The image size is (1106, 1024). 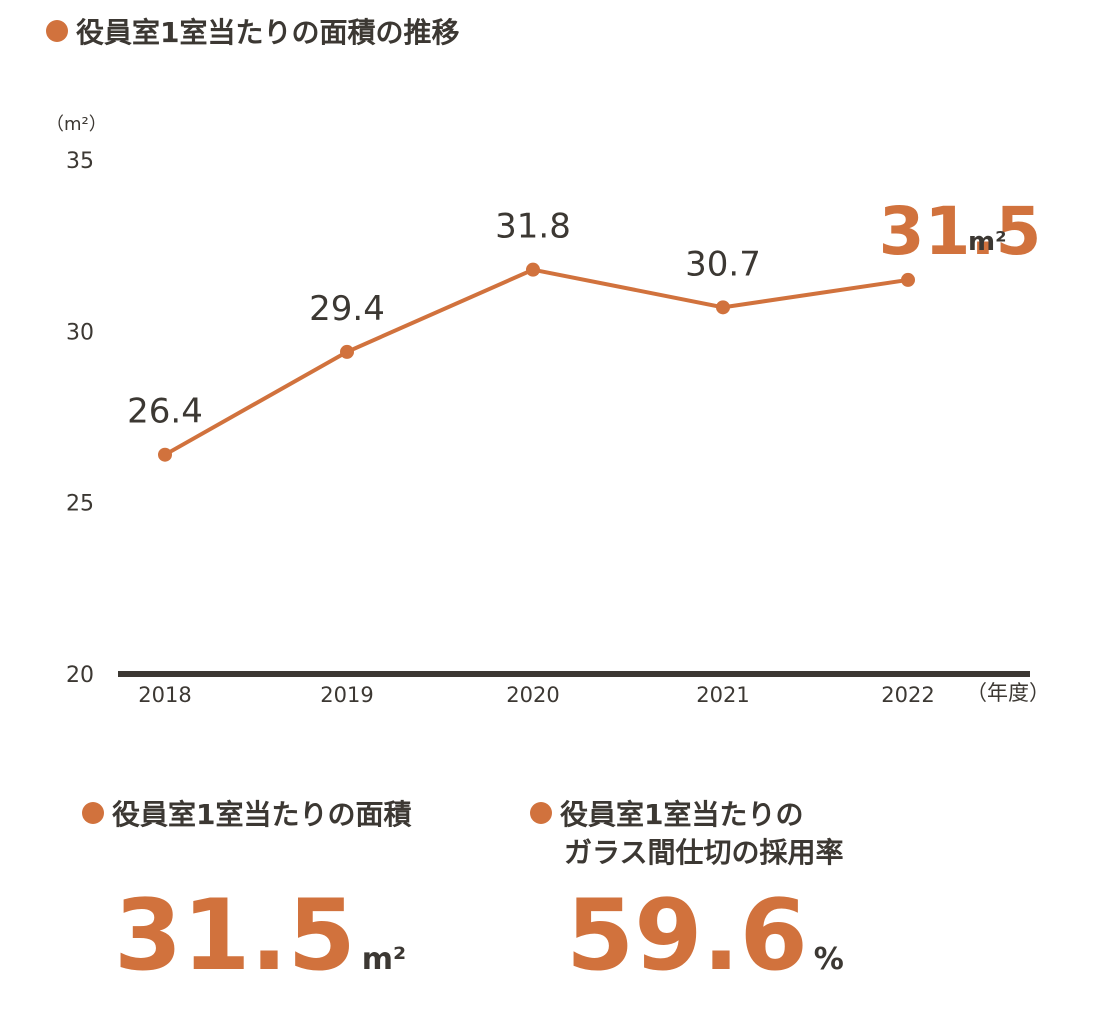 I want to click on stat-area-label: 役員室1室当たりの面積, so click(x=246, y=815).